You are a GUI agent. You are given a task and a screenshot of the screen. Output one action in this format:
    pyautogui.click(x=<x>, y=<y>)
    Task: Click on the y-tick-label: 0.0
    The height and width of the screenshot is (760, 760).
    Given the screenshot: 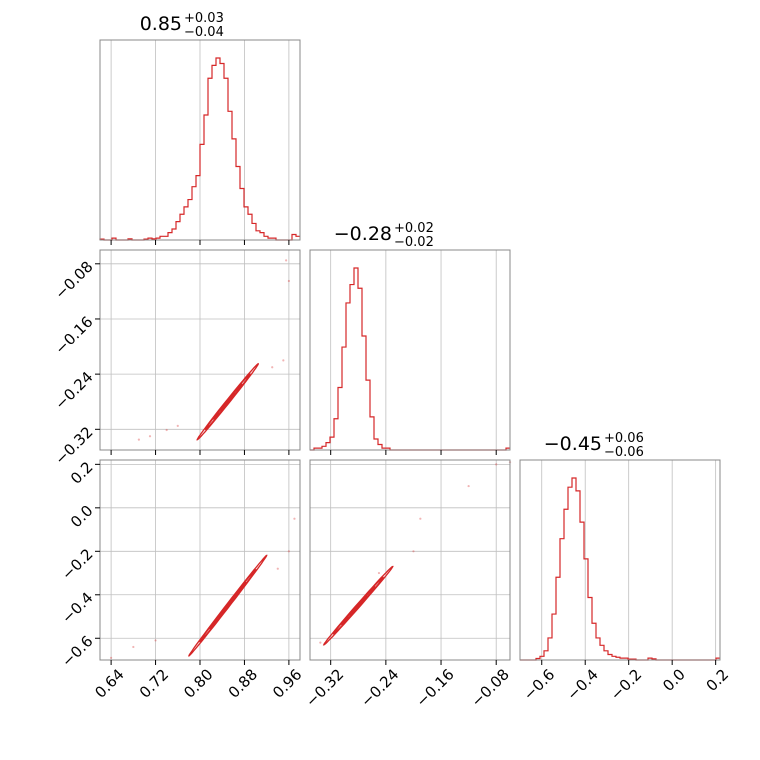 What is the action you would take?
    pyautogui.click(x=82, y=517)
    